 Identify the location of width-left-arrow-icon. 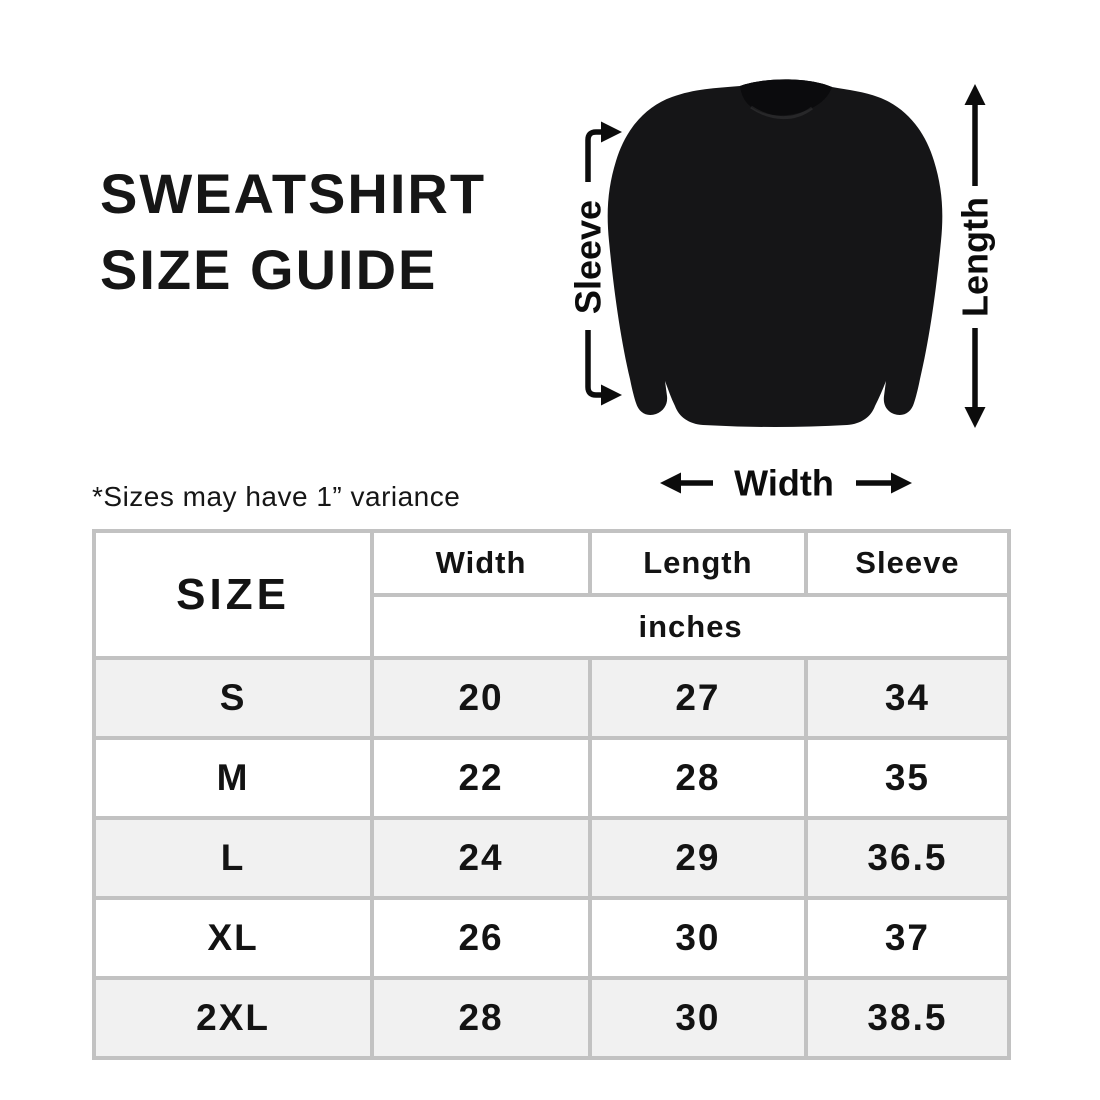
(686, 483).